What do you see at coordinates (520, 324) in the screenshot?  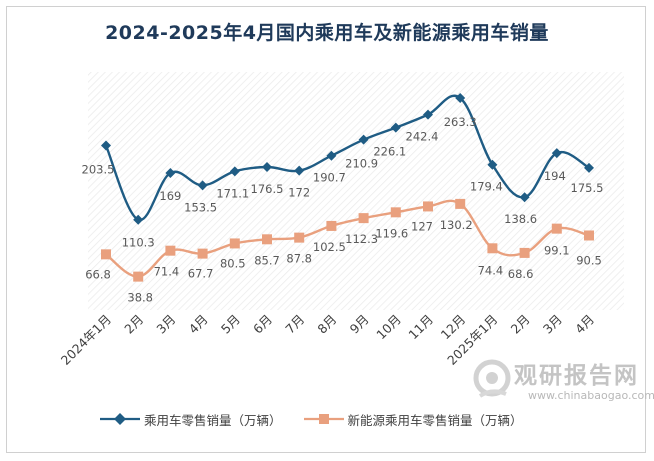 I see `x-tick-label-13: 2月` at bounding box center [520, 324].